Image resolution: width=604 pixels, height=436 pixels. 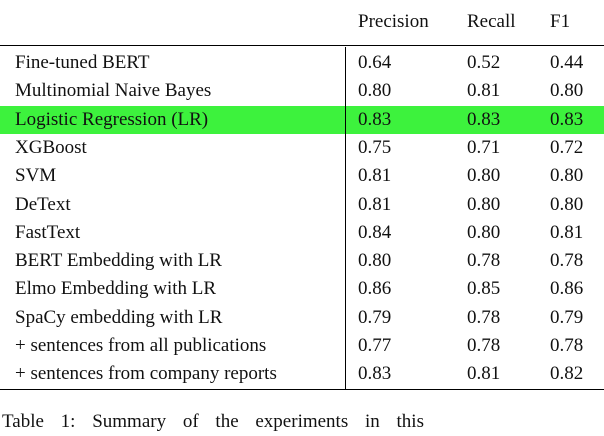 I want to click on row-label: Multinomial Naive Bayes, so click(x=113, y=91).